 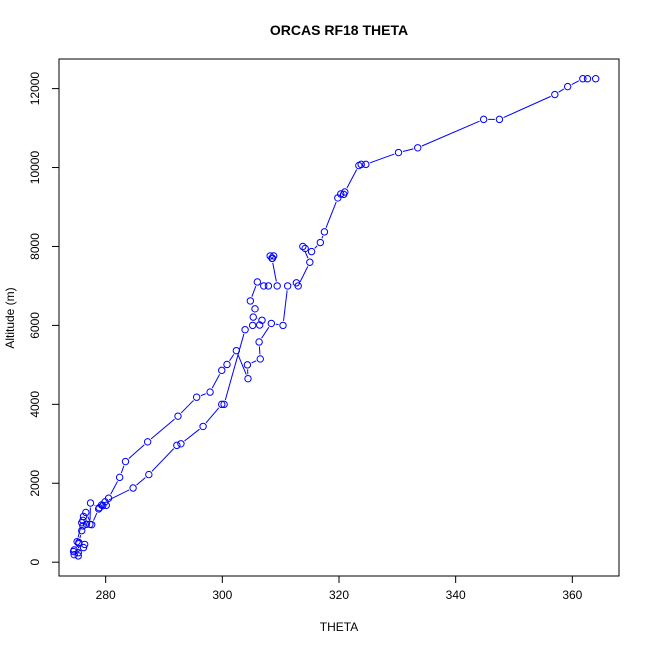 What do you see at coordinates (35, 89) in the screenshot?
I see `y-tick-label: 12000` at bounding box center [35, 89].